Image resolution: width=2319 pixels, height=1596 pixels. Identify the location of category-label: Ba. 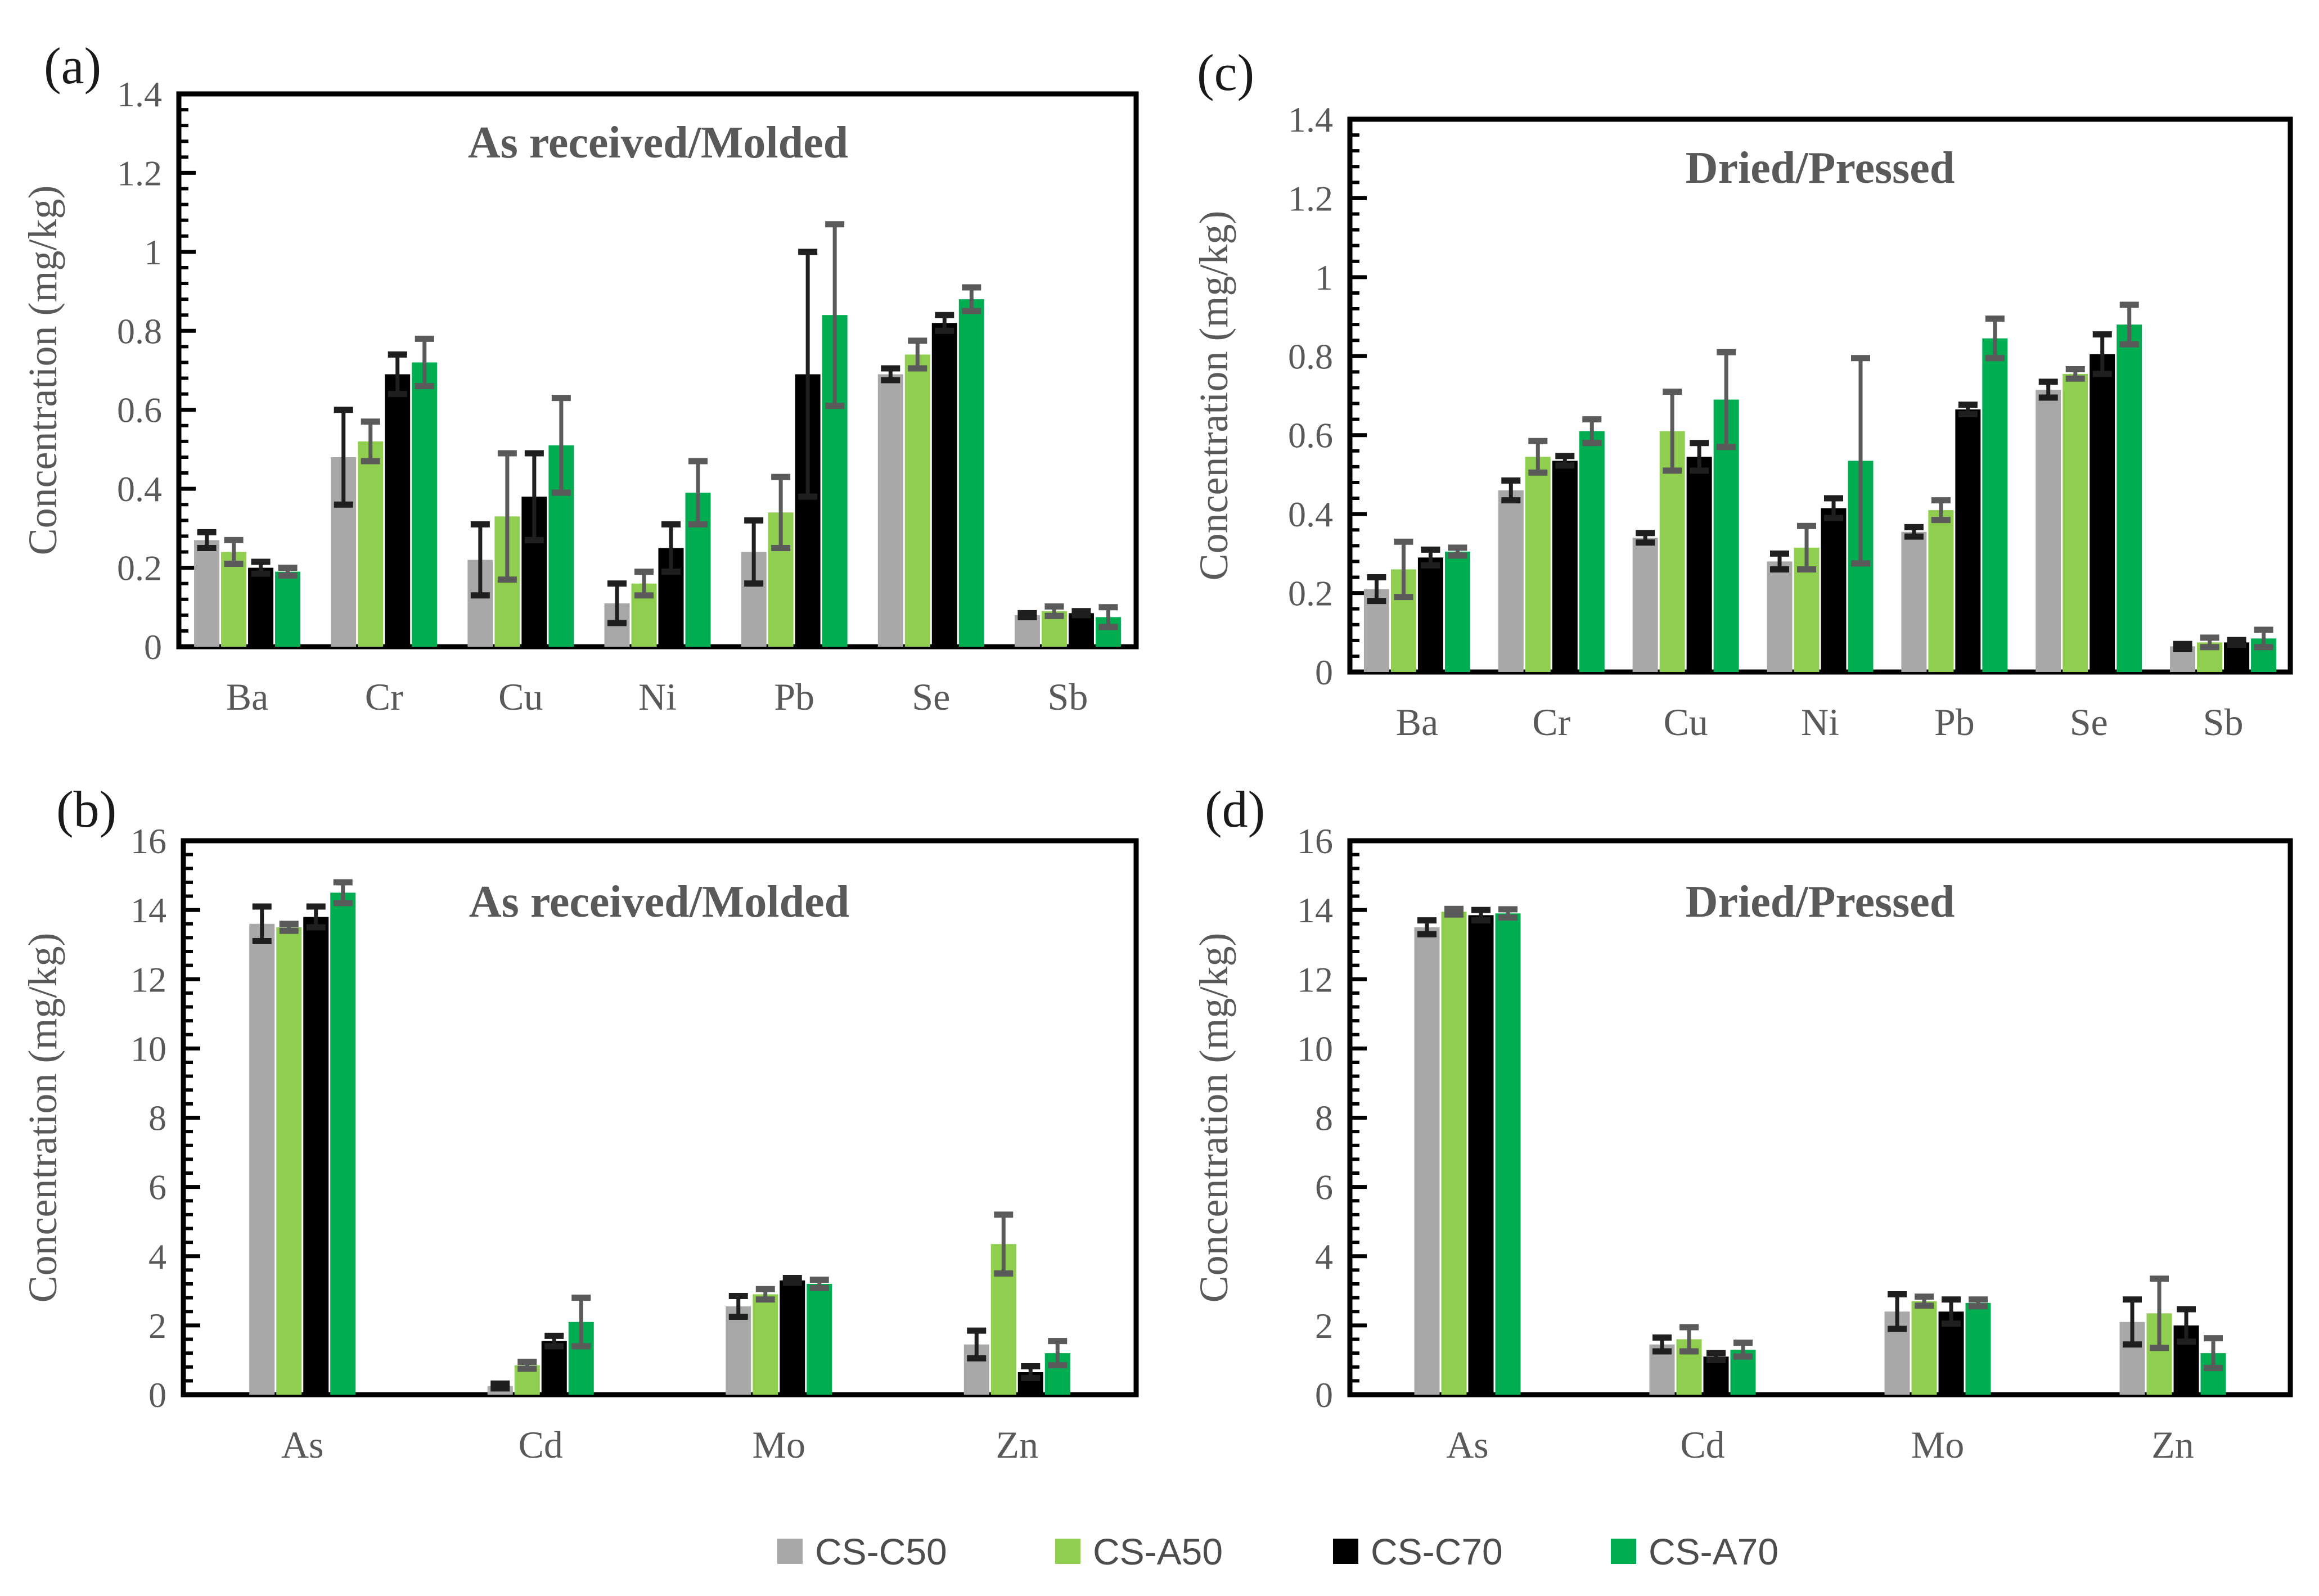
(1417, 722).